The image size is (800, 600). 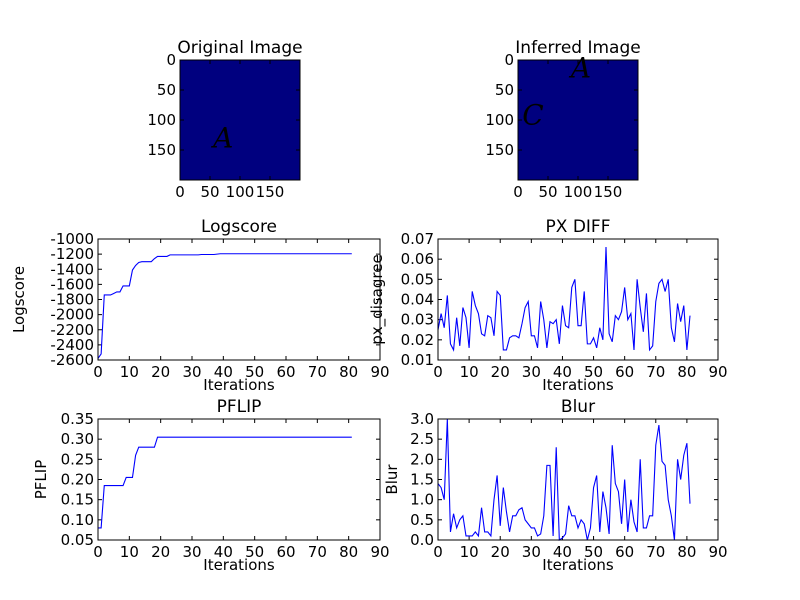 I want to click on y-tick-label: 0.07, so click(x=417, y=239).